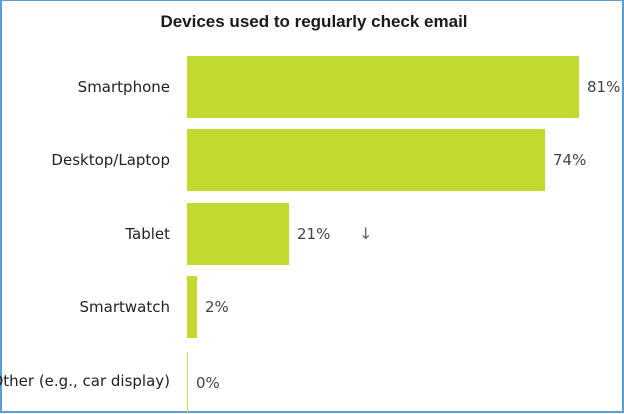 The image size is (624, 414). What do you see at coordinates (217, 307) in the screenshot?
I see `value-label: 2%` at bounding box center [217, 307].